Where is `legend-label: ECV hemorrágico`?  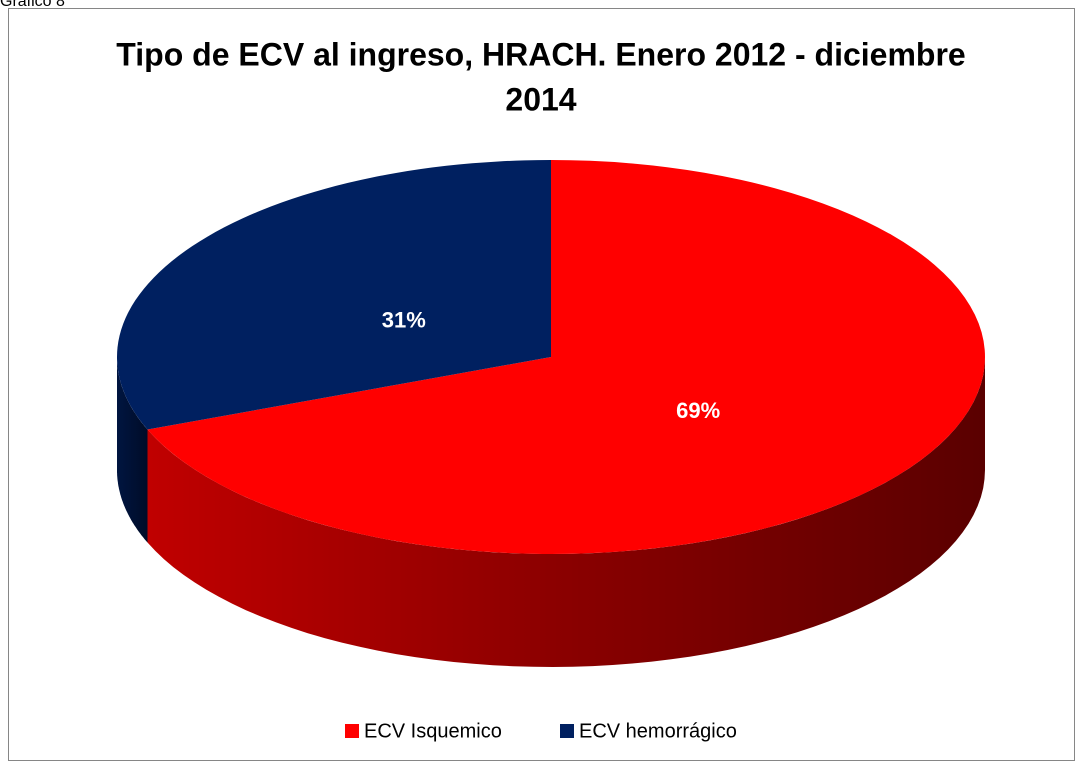 legend-label: ECV hemorrágico is located at coordinates (658, 731).